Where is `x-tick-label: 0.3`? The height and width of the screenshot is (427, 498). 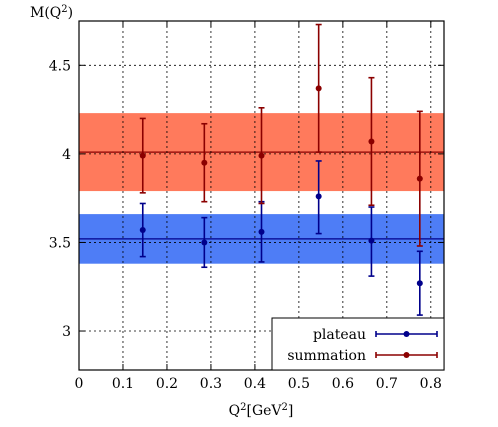
x-tick-label: 0.3 is located at coordinates (211, 384).